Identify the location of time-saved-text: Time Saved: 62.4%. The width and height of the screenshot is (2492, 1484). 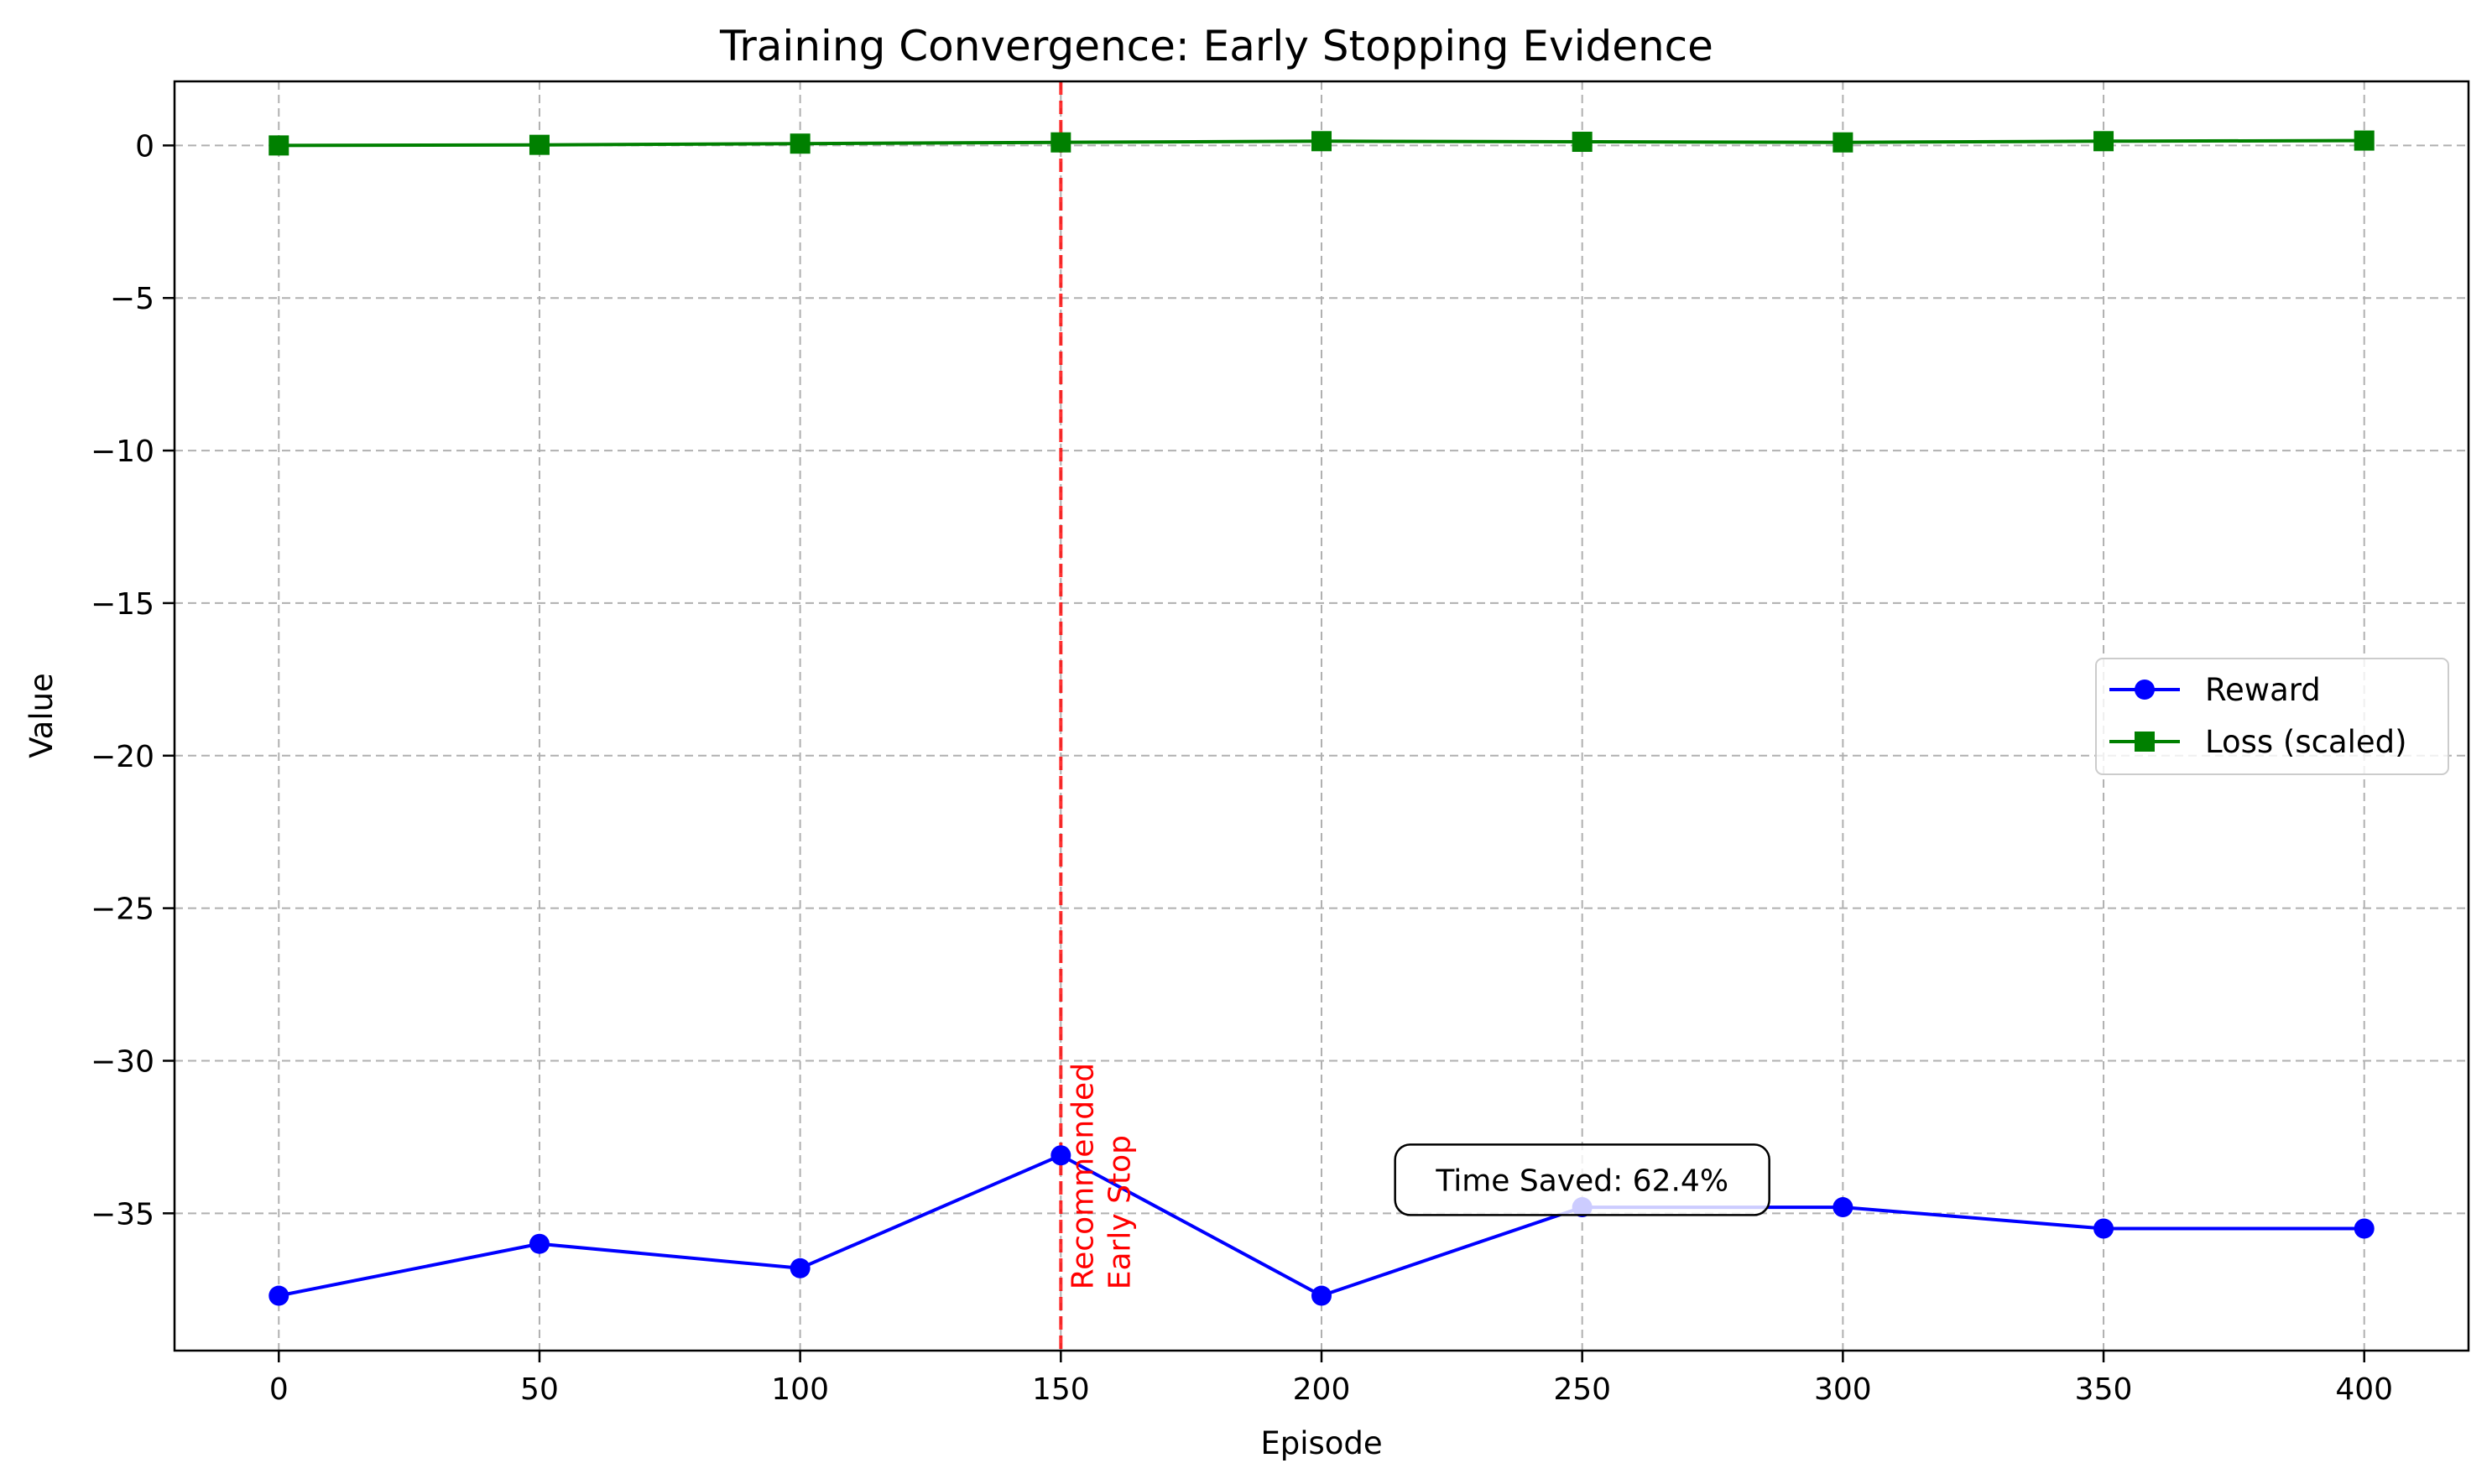
(1582, 1181).